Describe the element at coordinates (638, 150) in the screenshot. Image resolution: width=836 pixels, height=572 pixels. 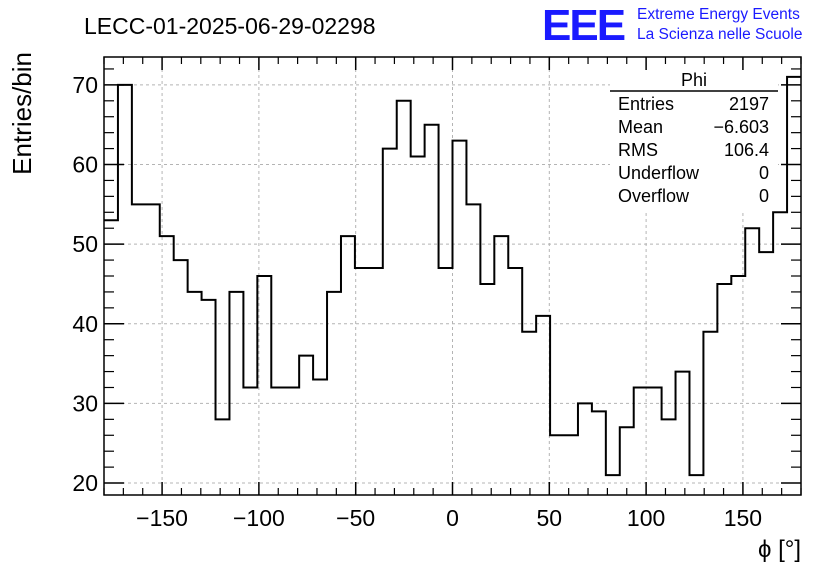
I see `stats-label: RMS` at that location.